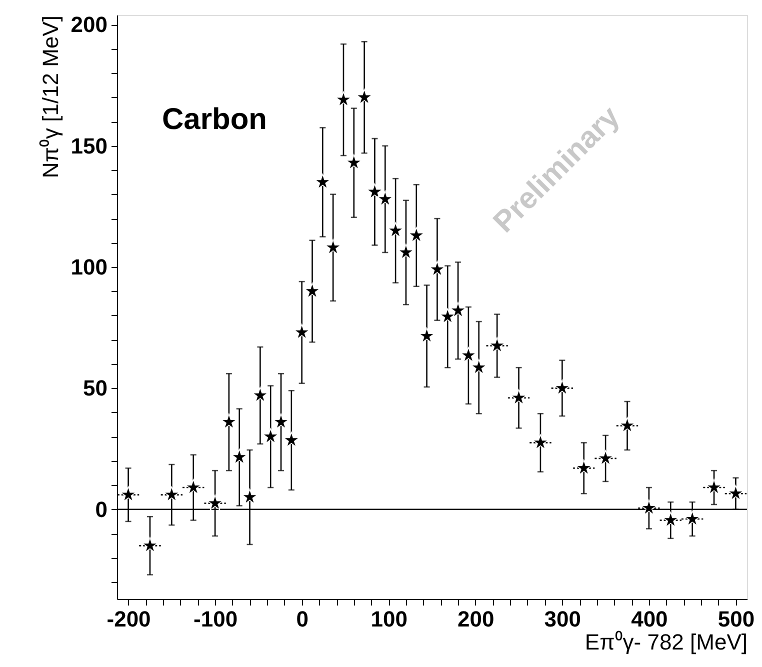 The image size is (762, 667). Describe the element at coordinates (563, 619) in the screenshot. I see `x-tick-label: 300` at that location.